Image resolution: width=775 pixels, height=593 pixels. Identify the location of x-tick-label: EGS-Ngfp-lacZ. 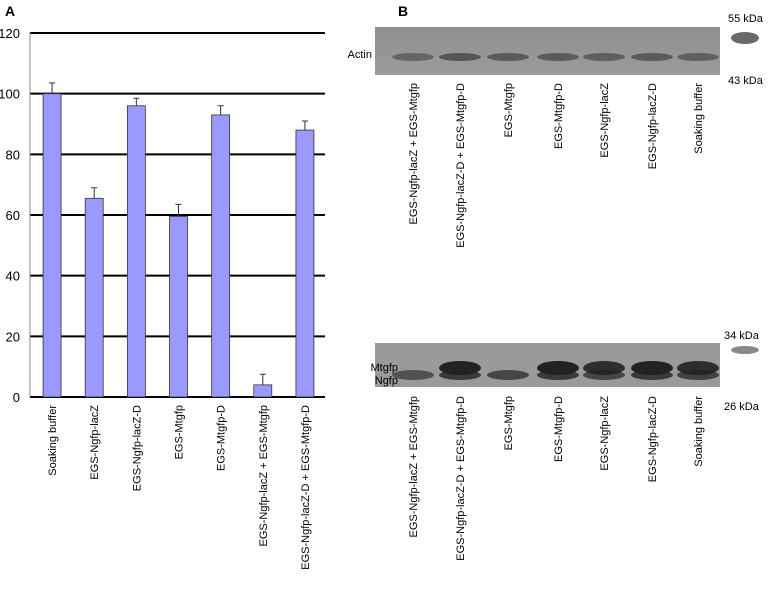
(95, 442).